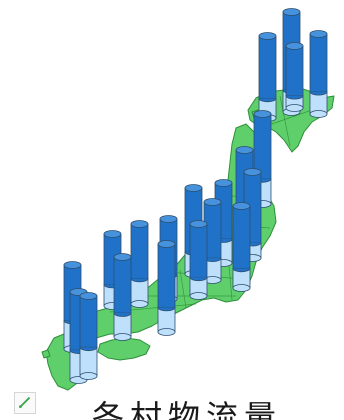 This screenshot has height=420, width=344. What do you see at coordinates (124, 349) in the screenshot?
I see `shikoku-island` at bounding box center [124, 349].